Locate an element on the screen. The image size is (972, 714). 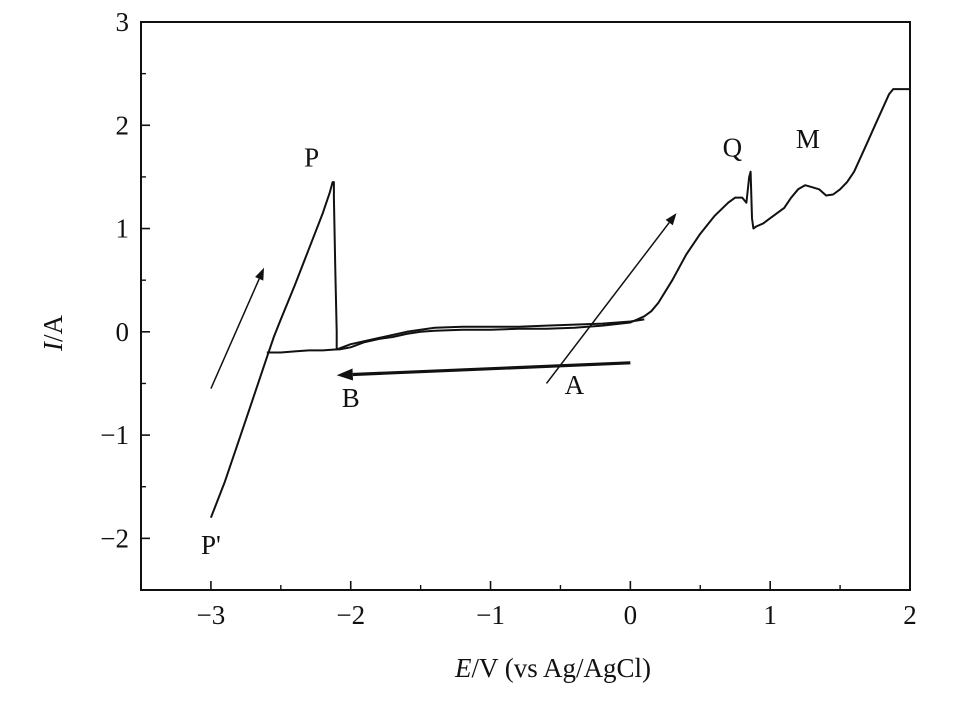
y-axis-title-italic: I is located at coordinates (53, 346).